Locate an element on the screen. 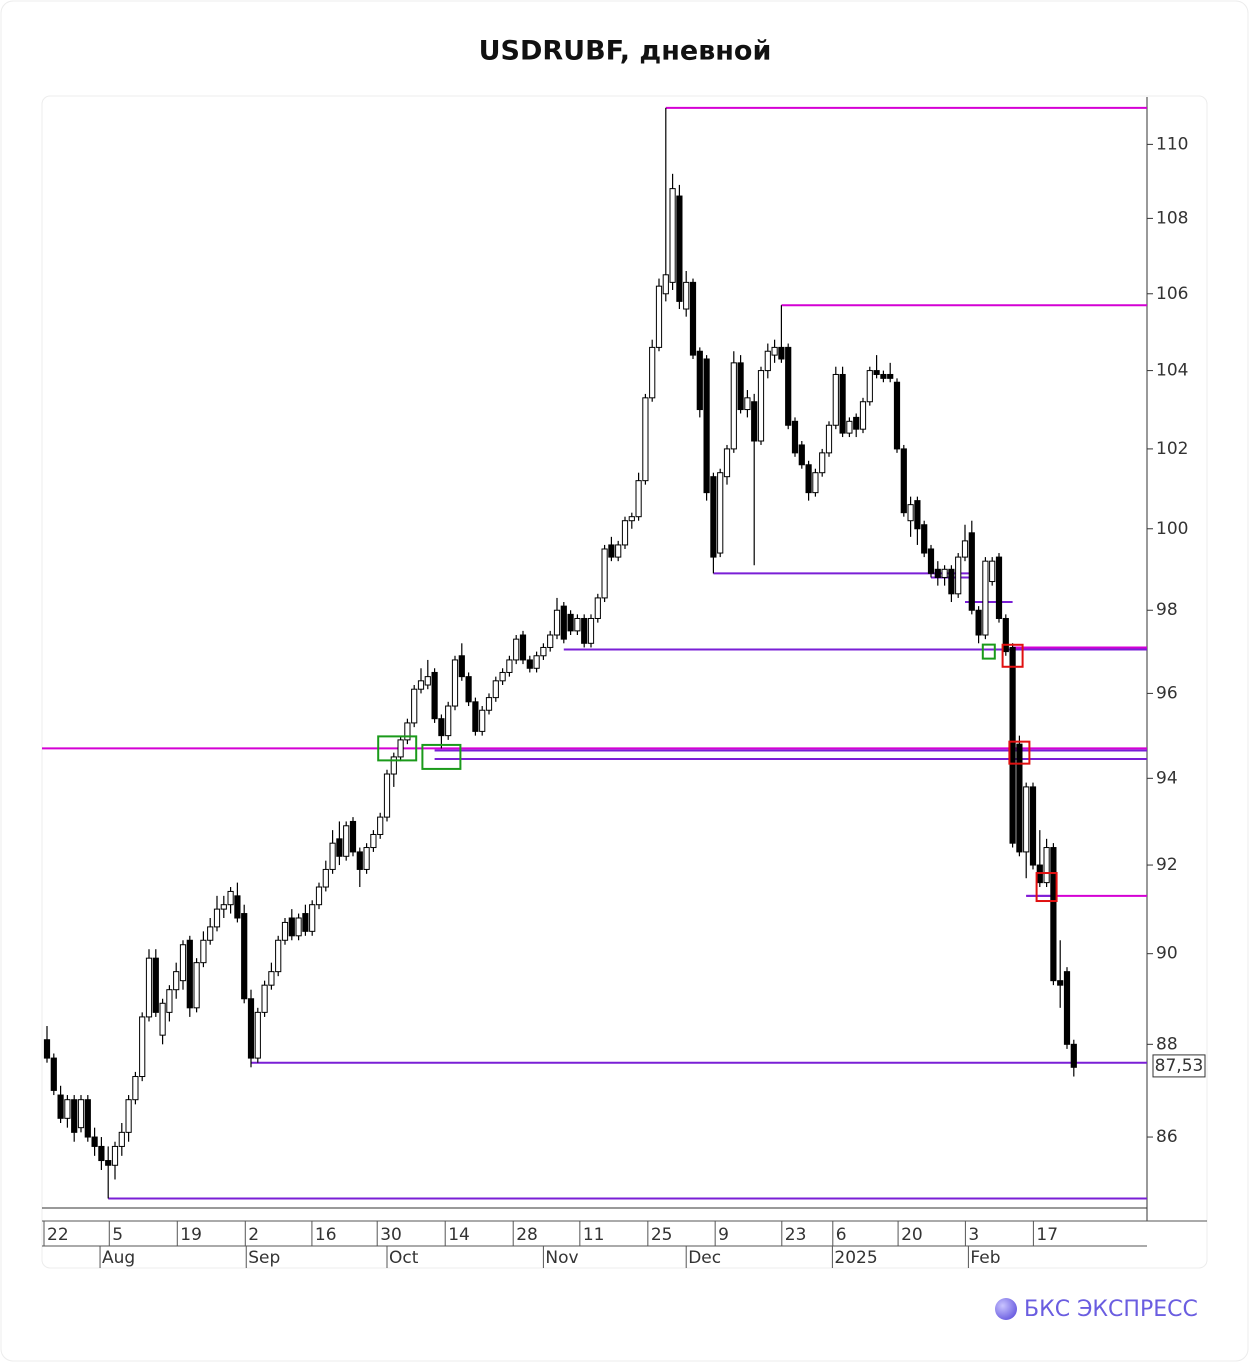  x-tick-label: 9 is located at coordinates (723, 1235).